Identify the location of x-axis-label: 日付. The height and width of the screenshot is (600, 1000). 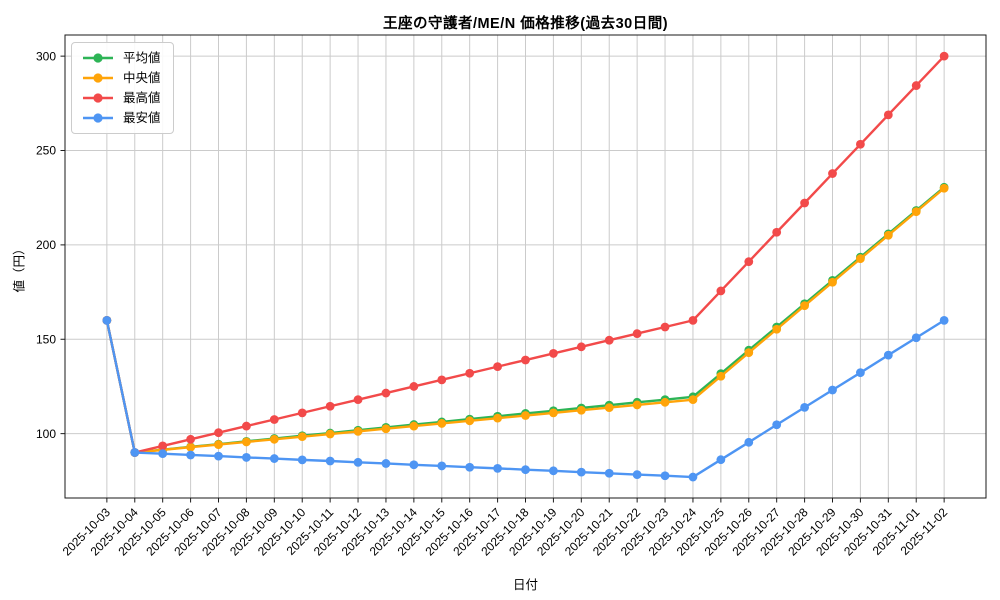
(525, 585).